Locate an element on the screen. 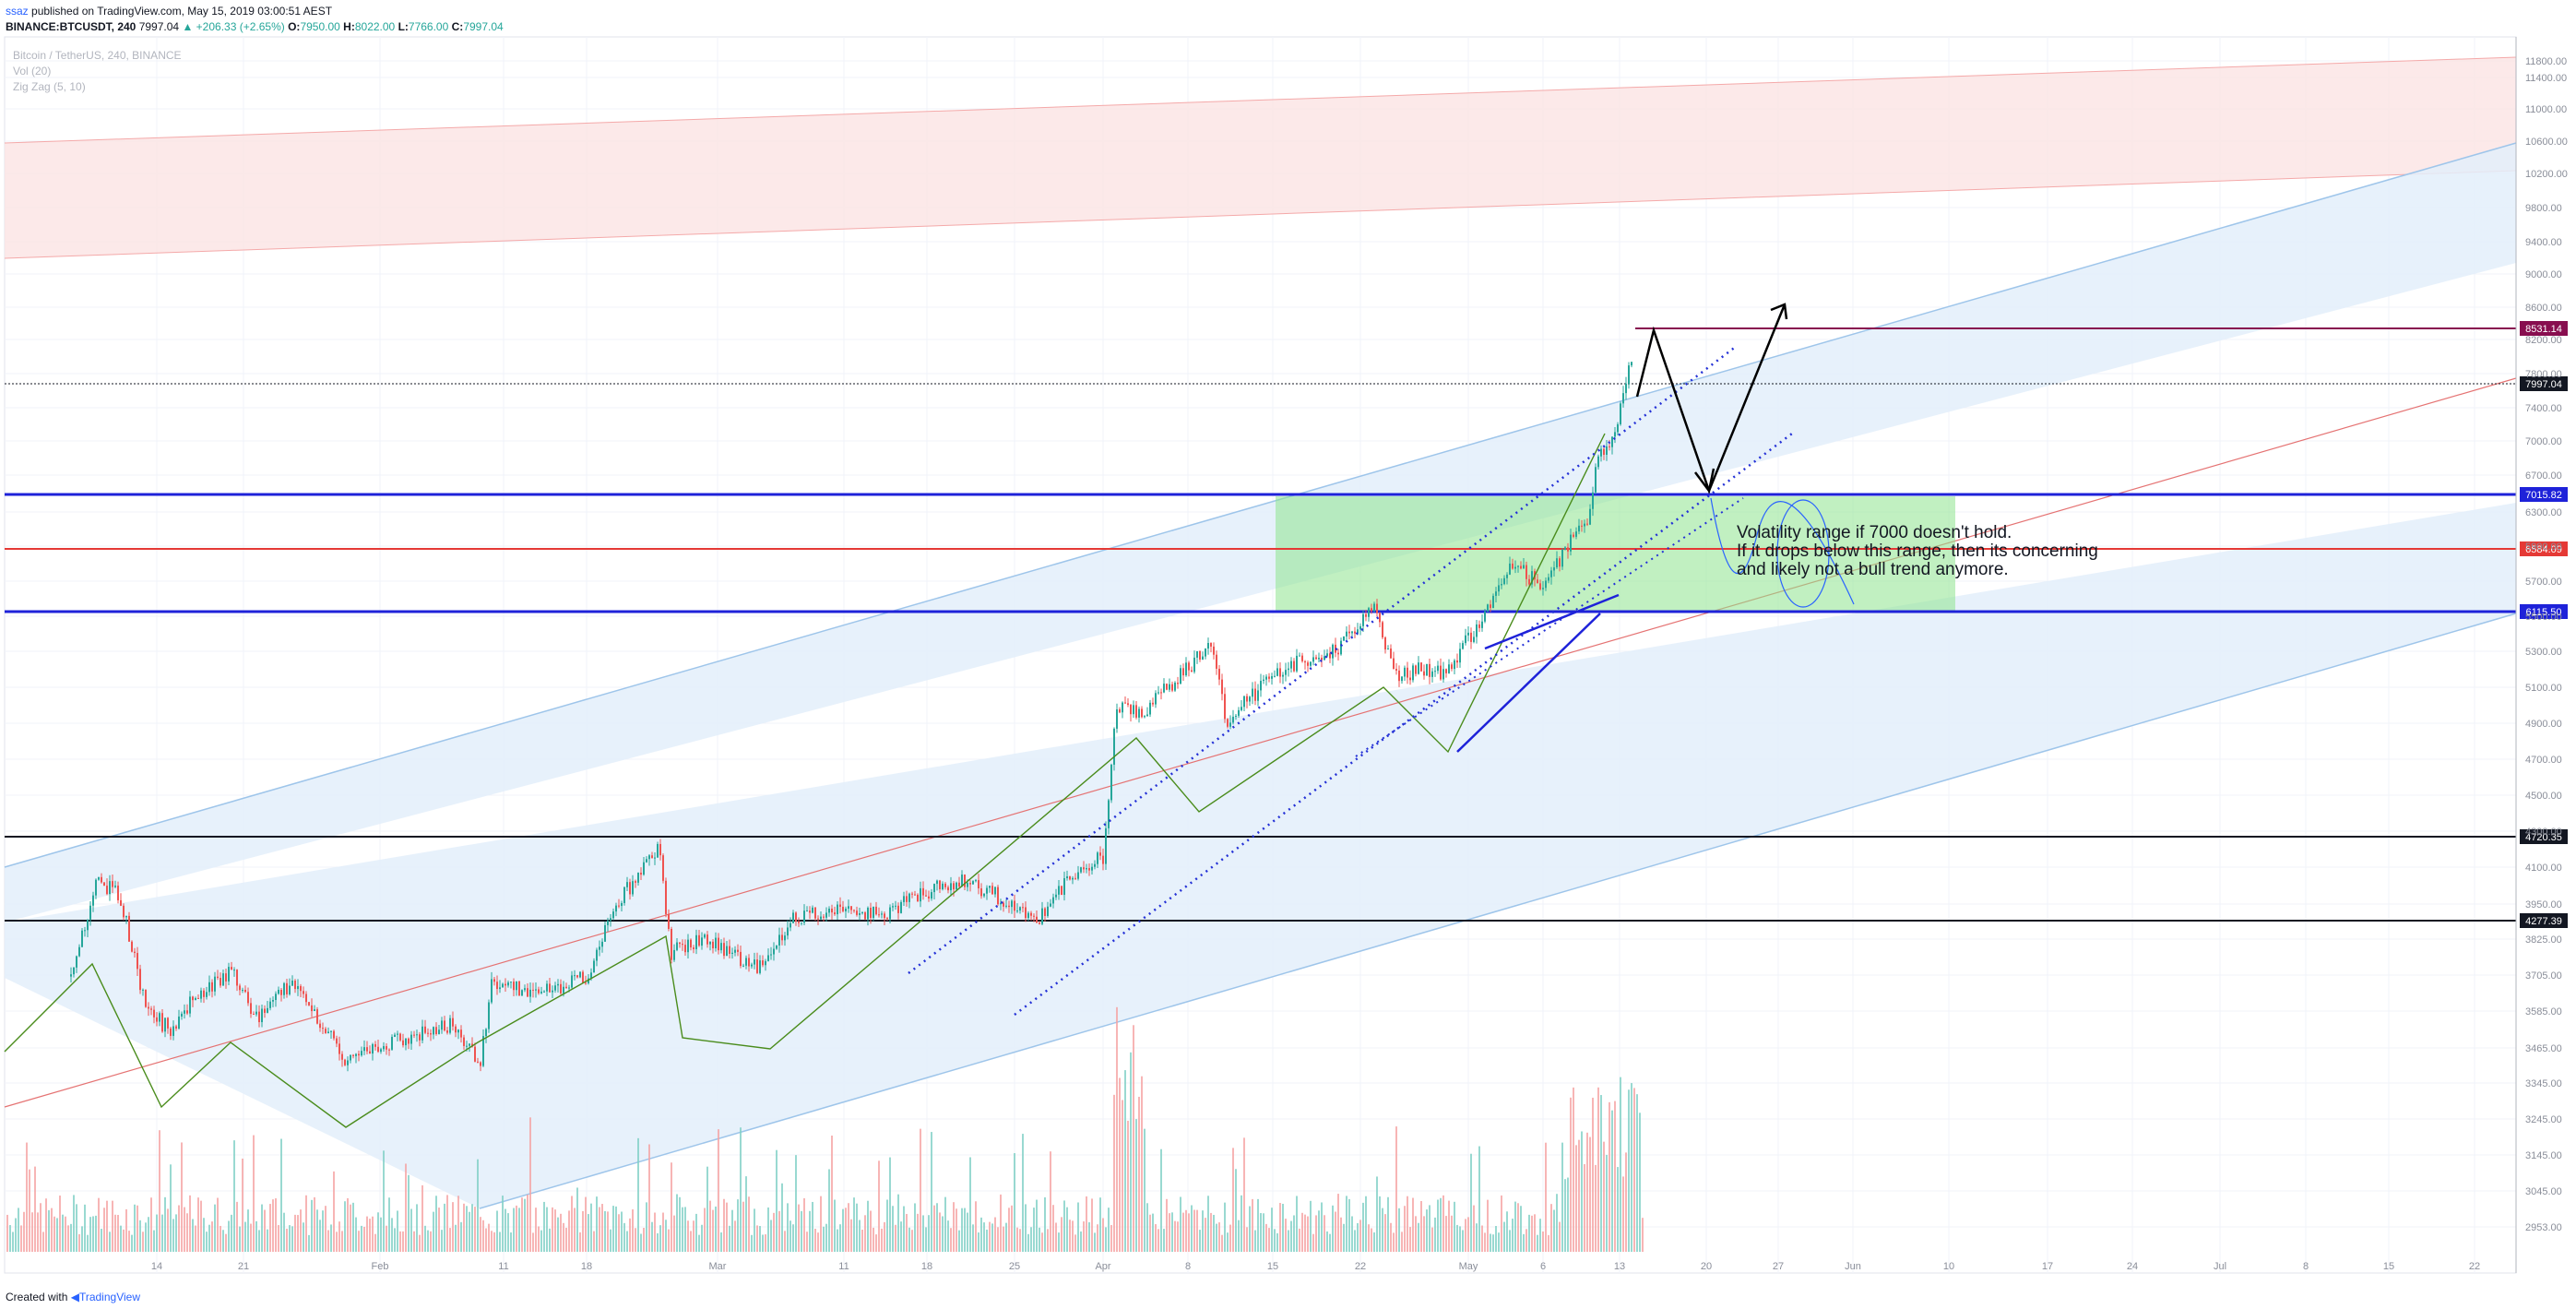  x-tick-label: 27 is located at coordinates (1778, 1266).